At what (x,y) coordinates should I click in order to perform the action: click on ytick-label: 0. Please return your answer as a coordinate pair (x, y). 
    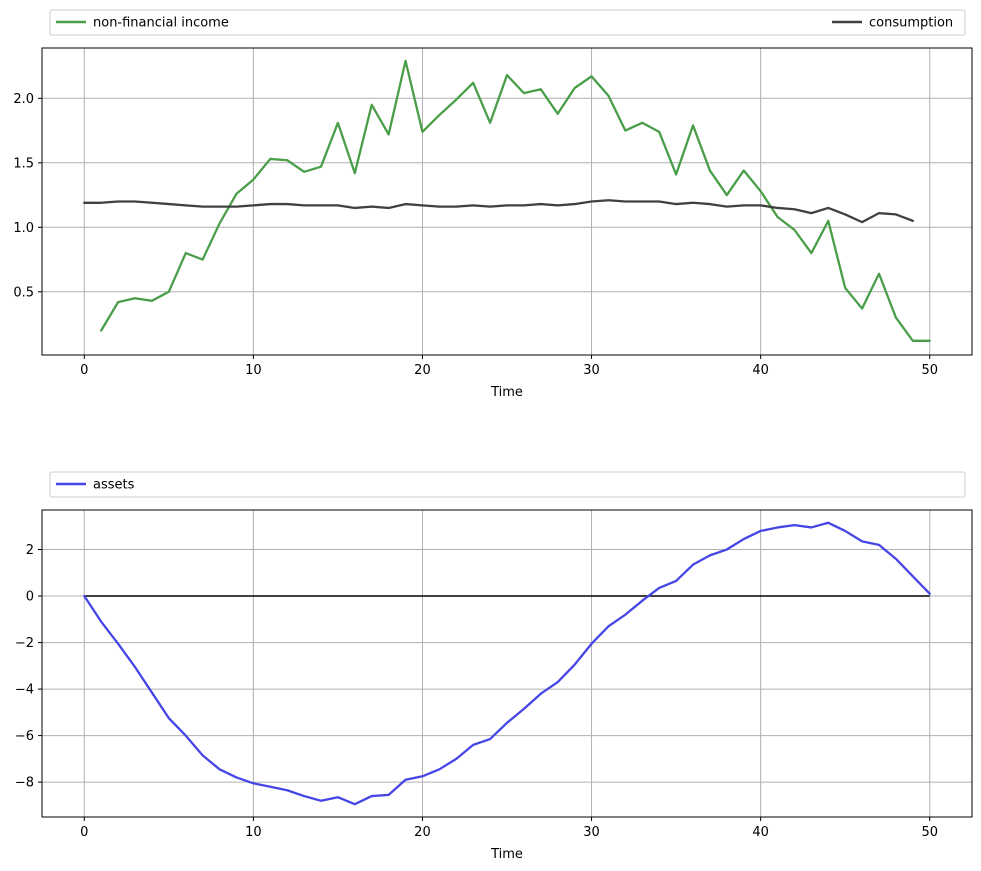
    Looking at the image, I should click on (30, 597).